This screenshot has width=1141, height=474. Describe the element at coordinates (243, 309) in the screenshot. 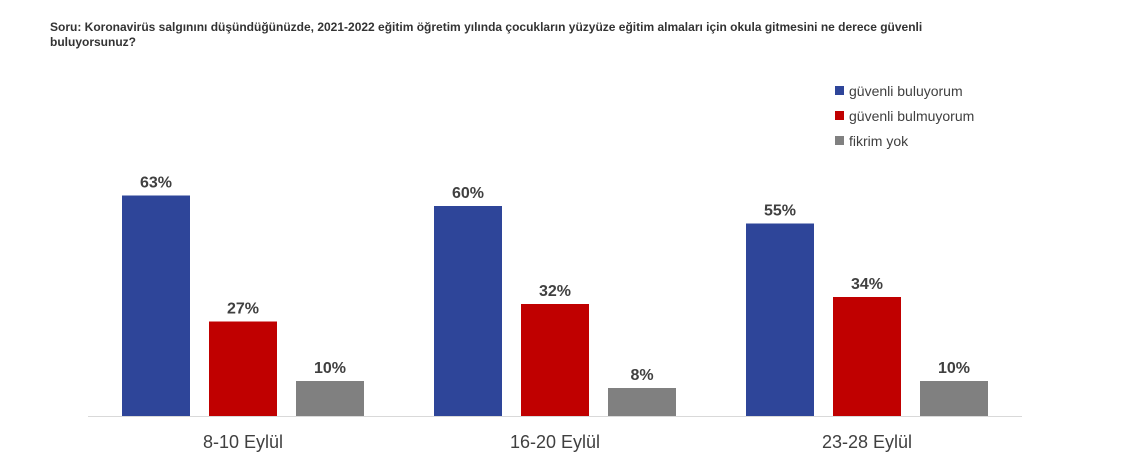

I see `value-label: 27%` at that location.